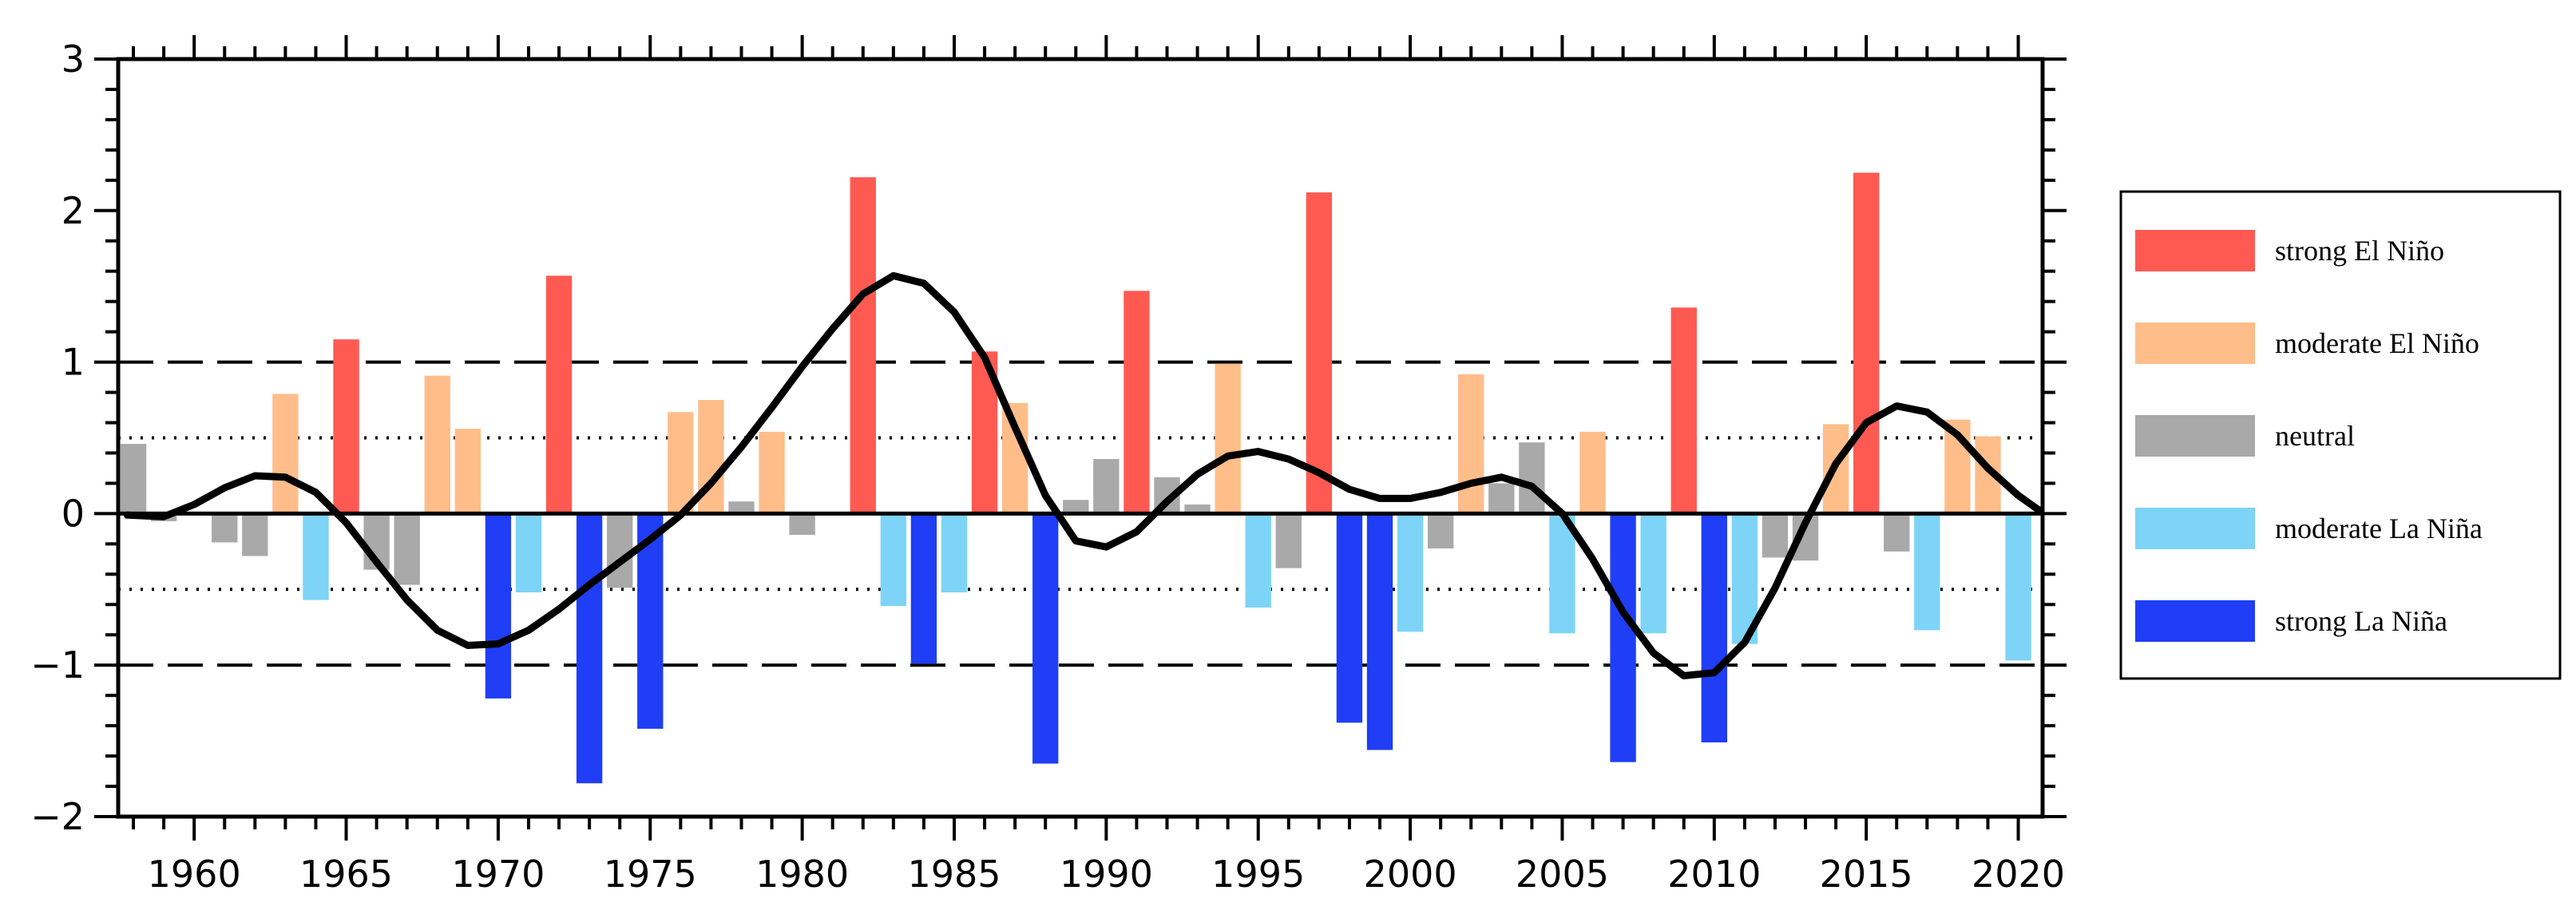 This screenshot has height=918, width=2576. I want to click on bar-1984, so click(923, 588).